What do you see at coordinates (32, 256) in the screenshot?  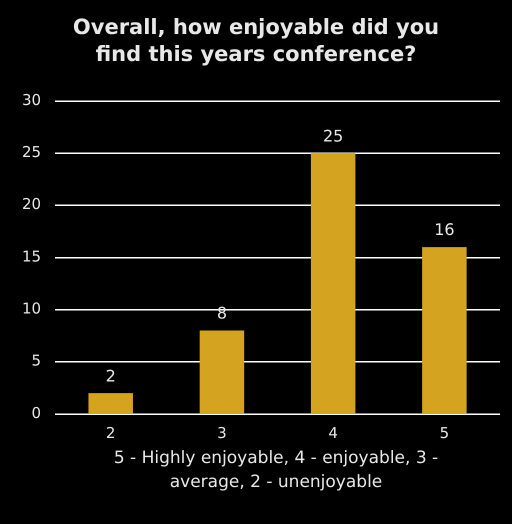 I see `y-tick-label: 15` at bounding box center [32, 256].